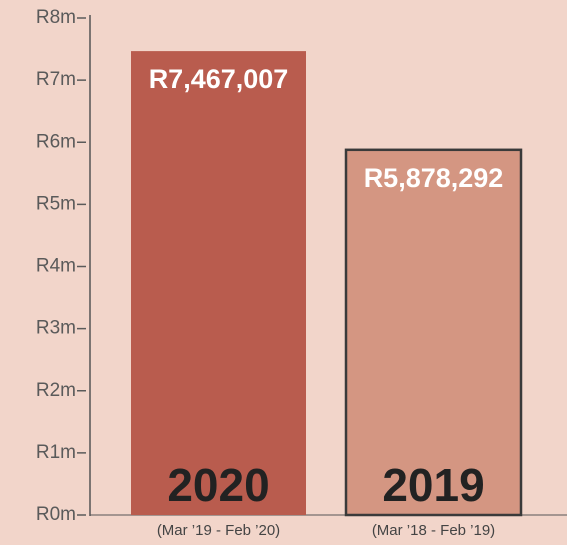 The height and width of the screenshot is (545, 567). I want to click on period-label: (Mar ’18 - Feb ’19), so click(433, 530).